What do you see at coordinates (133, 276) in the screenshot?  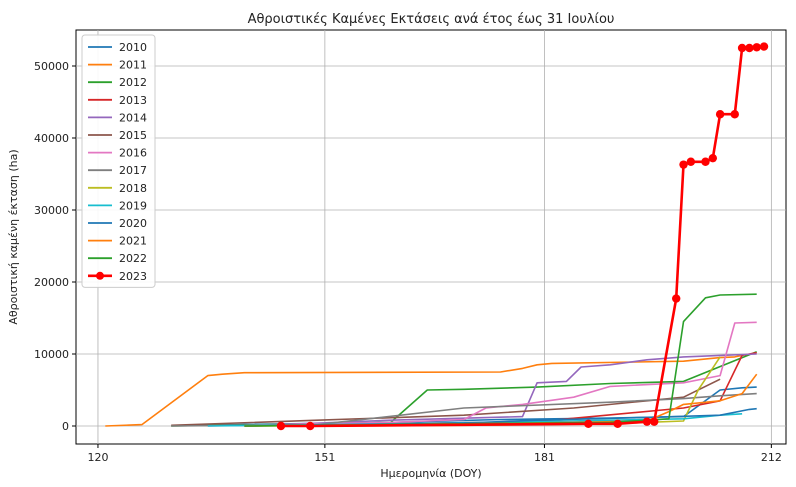 I see `legend-label-2023: 2023` at bounding box center [133, 276].